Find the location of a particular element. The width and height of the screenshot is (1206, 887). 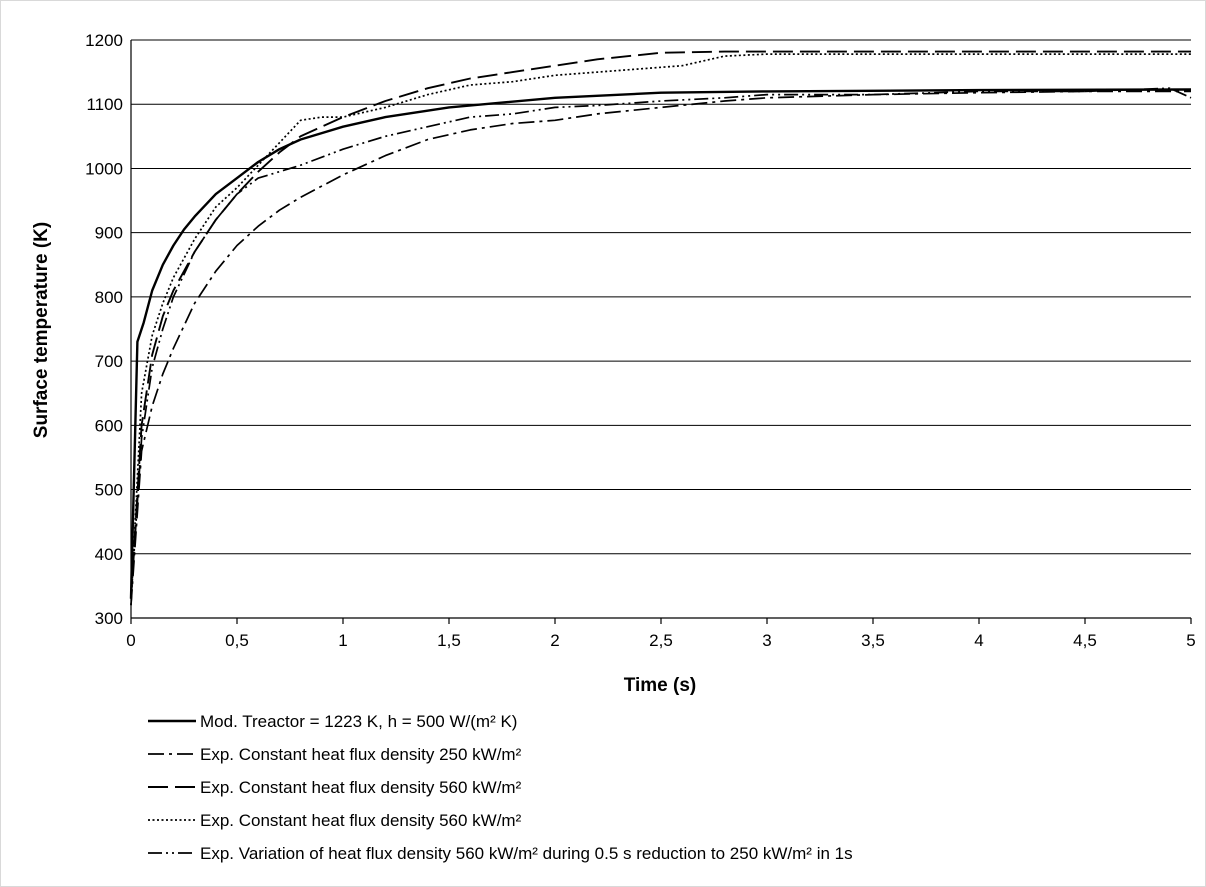

legend-label-1: Mod. Treactor = 1223 K, h = 500 W/(m² K) is located at coordinates (358, 721).